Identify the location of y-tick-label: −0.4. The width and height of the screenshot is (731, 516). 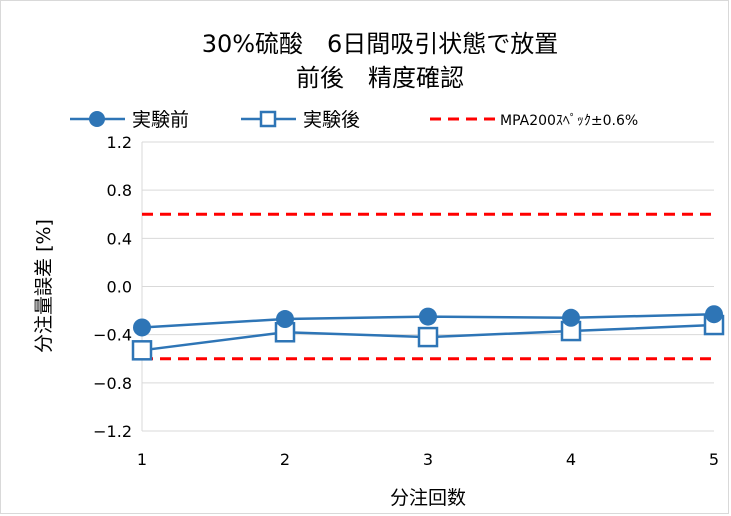
(112, 335).